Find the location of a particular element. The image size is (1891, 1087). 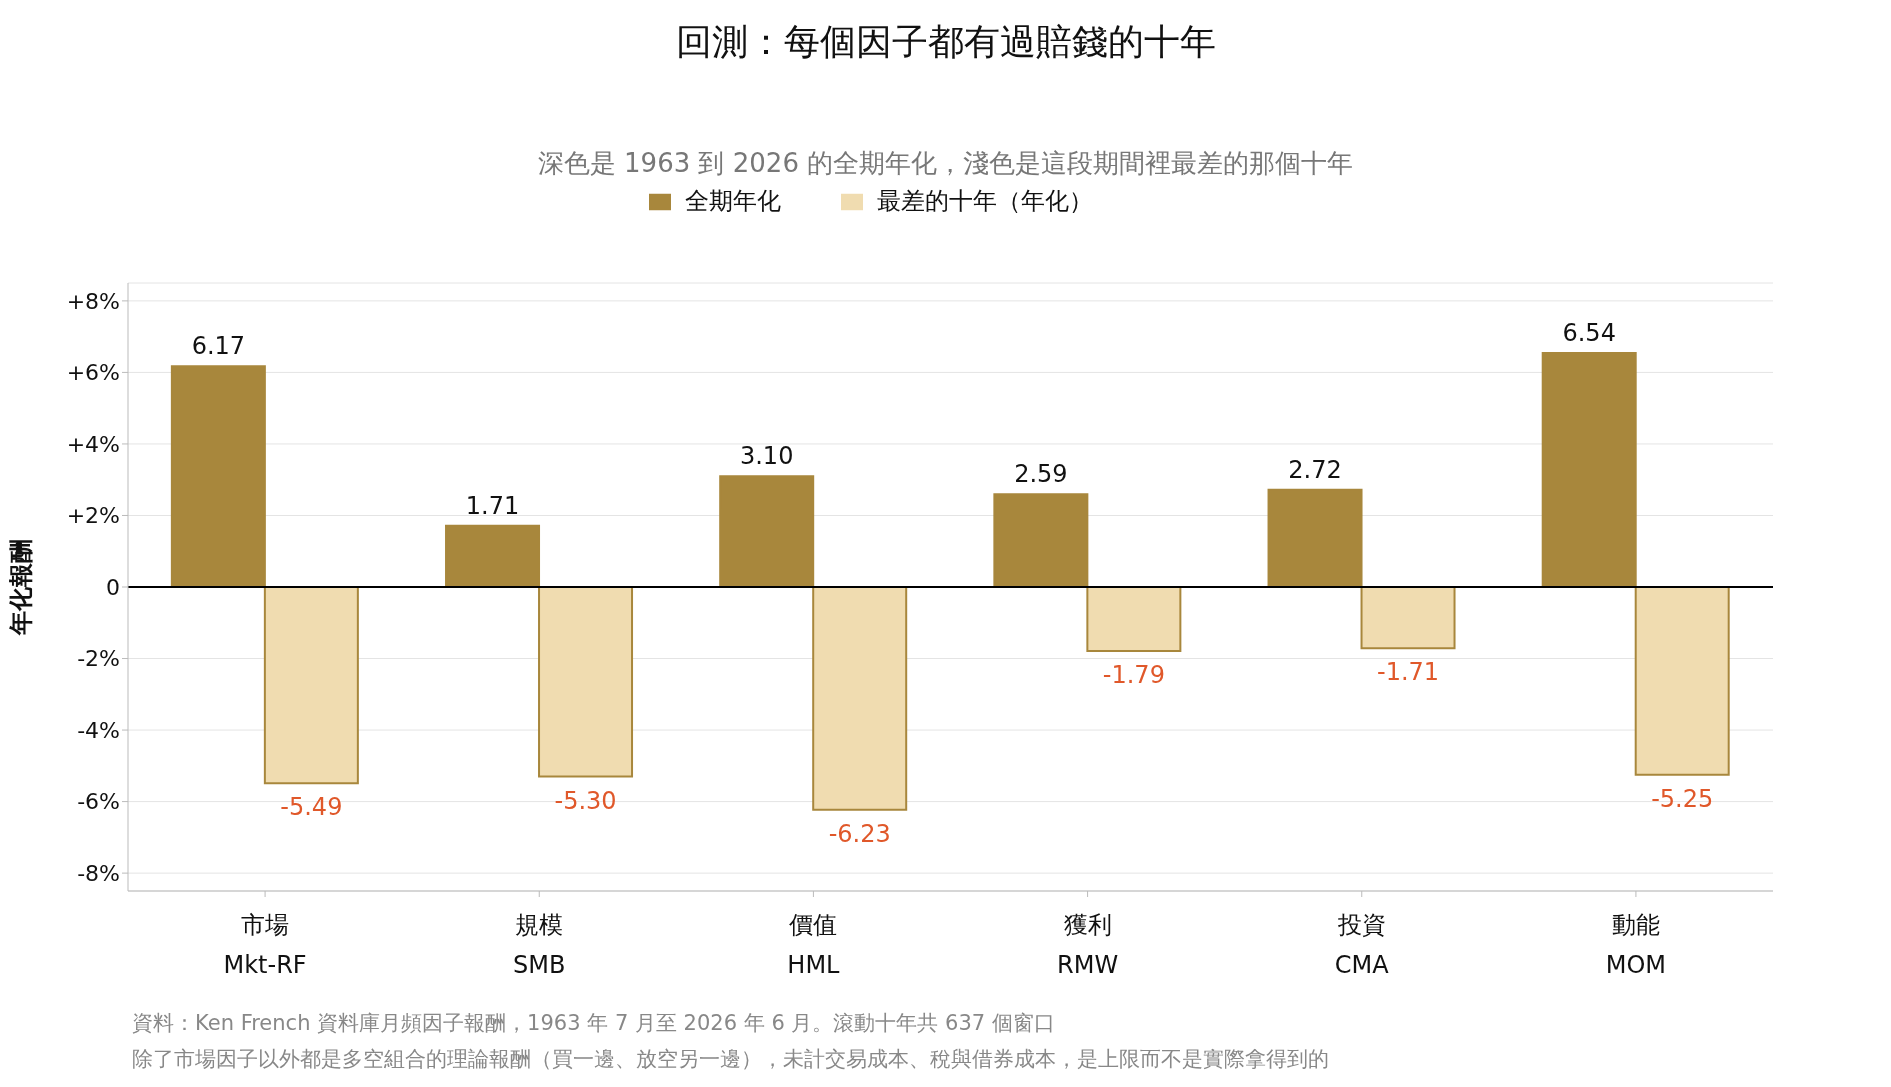

text: 除了市場因子以外都是多空組合的理論報酬（買一邊、放空另一邊），未計交易成本、稅與借券成本，是上限而不是實際拿得到的 is located at coordinates (731, 1059).